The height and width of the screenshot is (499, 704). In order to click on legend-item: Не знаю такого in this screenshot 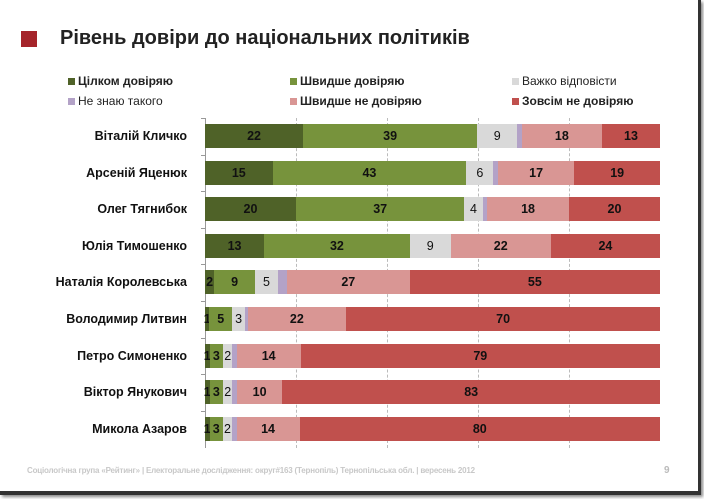, I will do `click(115, 101)`.